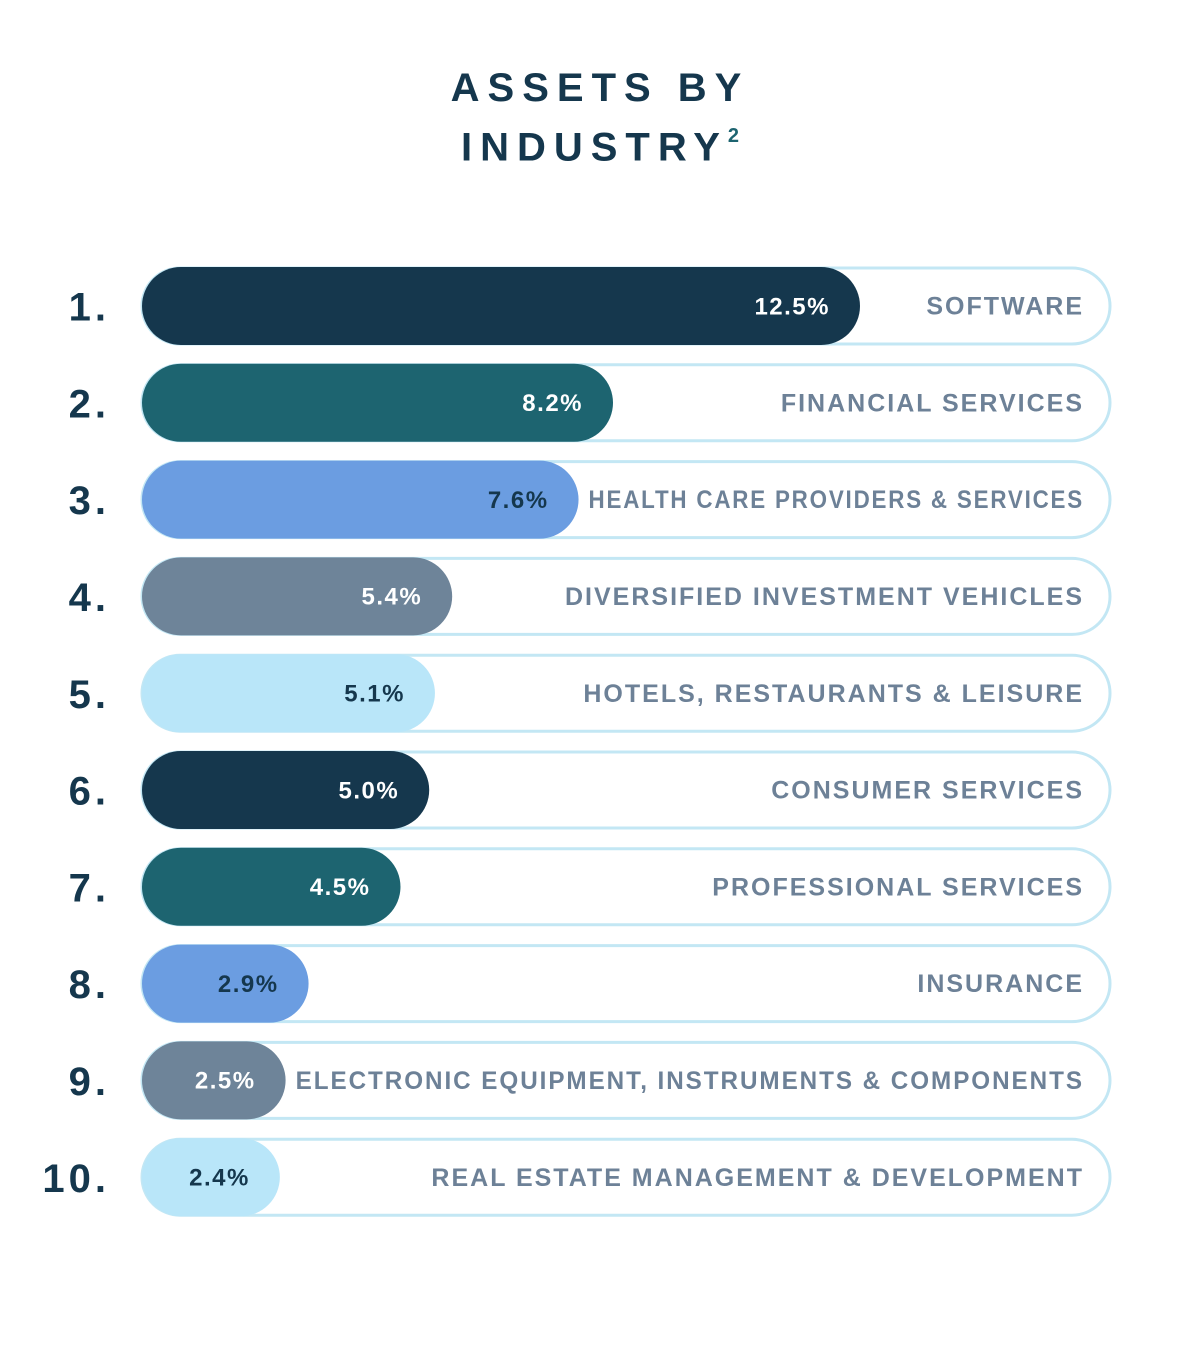  What do you see at coordinates (89, 695) in the screenshot?
I see `rank-label: 5.` at bounding box center [89, 695].